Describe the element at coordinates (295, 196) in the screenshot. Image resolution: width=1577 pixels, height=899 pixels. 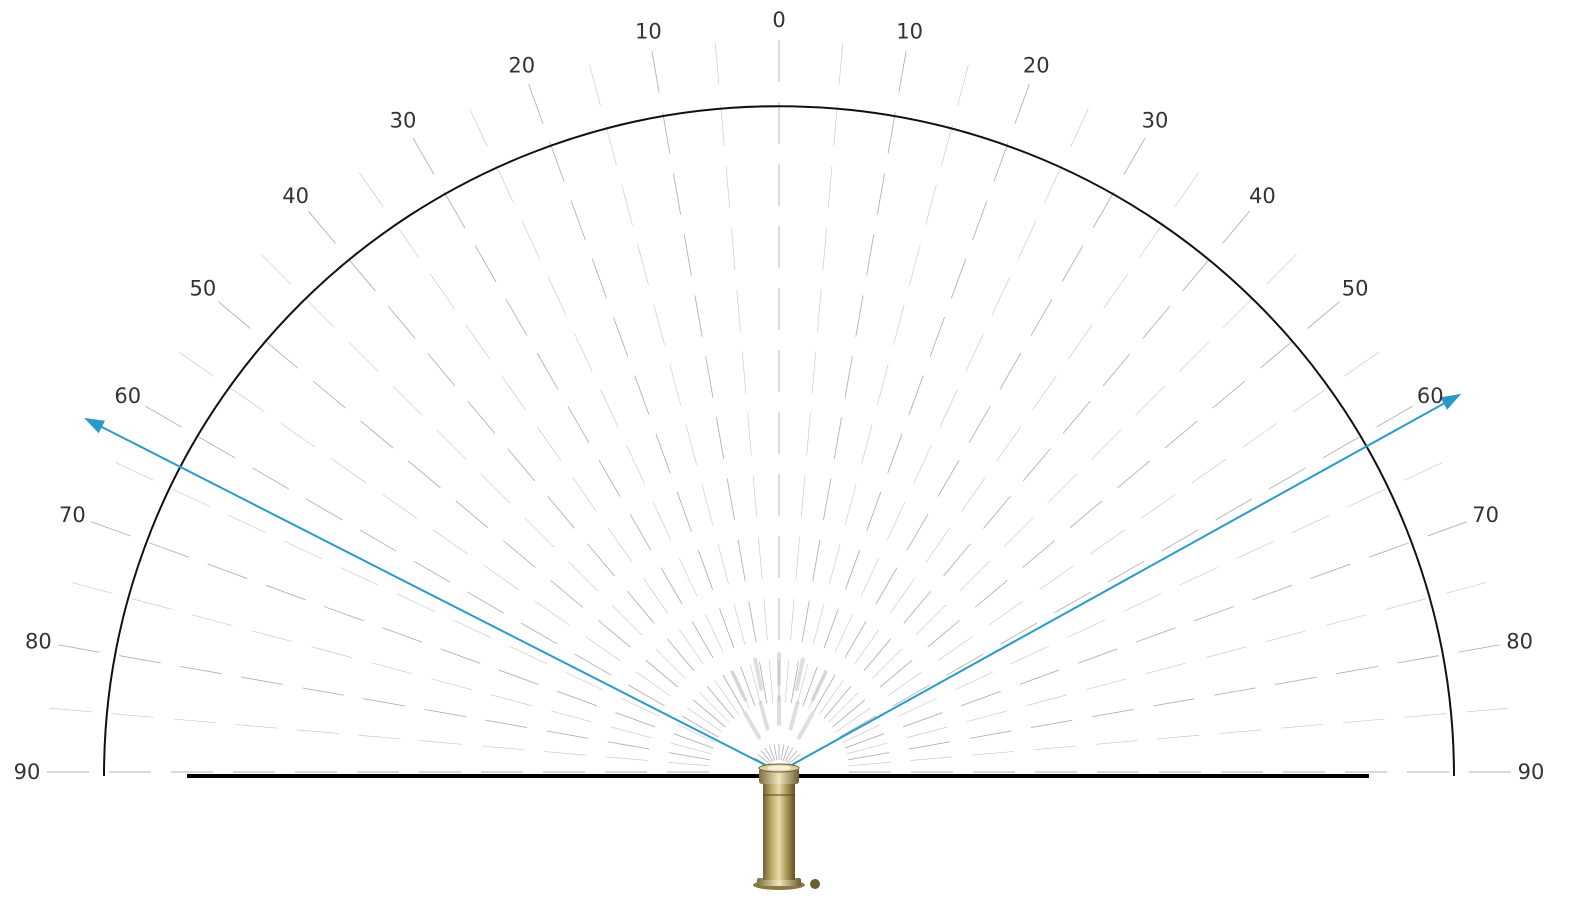
I see `tick-label-left-40: 40` at that location.